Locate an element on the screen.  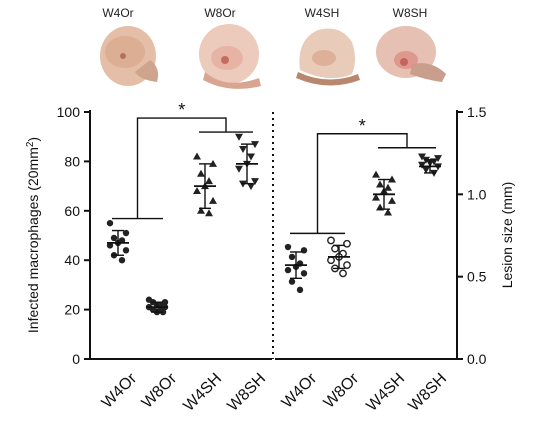
x-label-right-w4sh: W4SH is located at coordinates (385, 392).